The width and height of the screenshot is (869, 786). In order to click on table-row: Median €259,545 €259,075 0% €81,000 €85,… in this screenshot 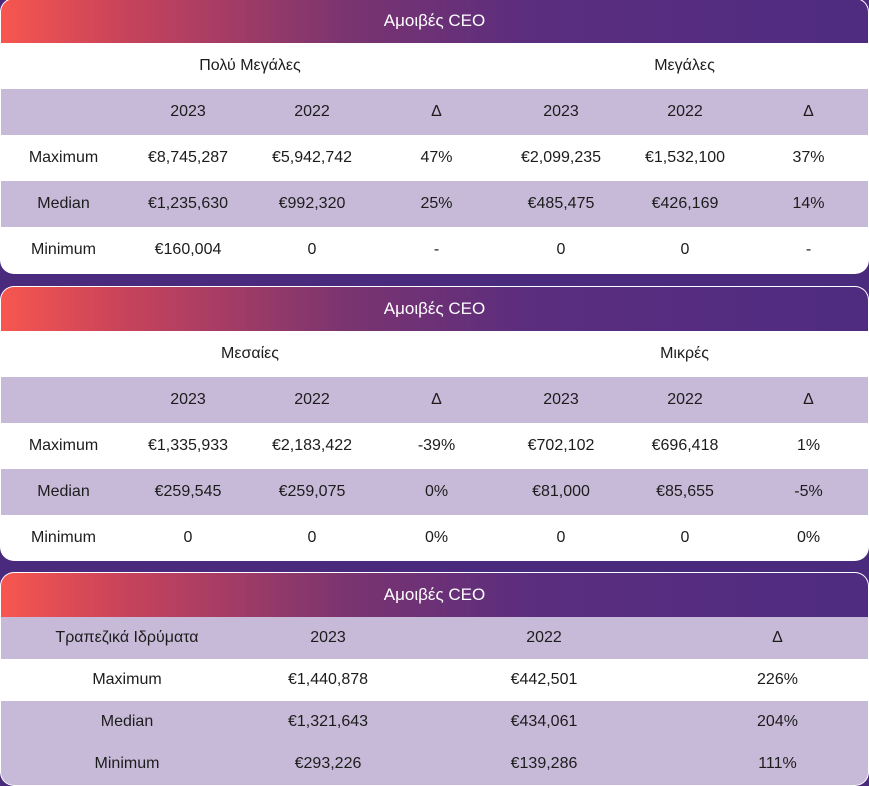, I will do `click(434, 492)`.